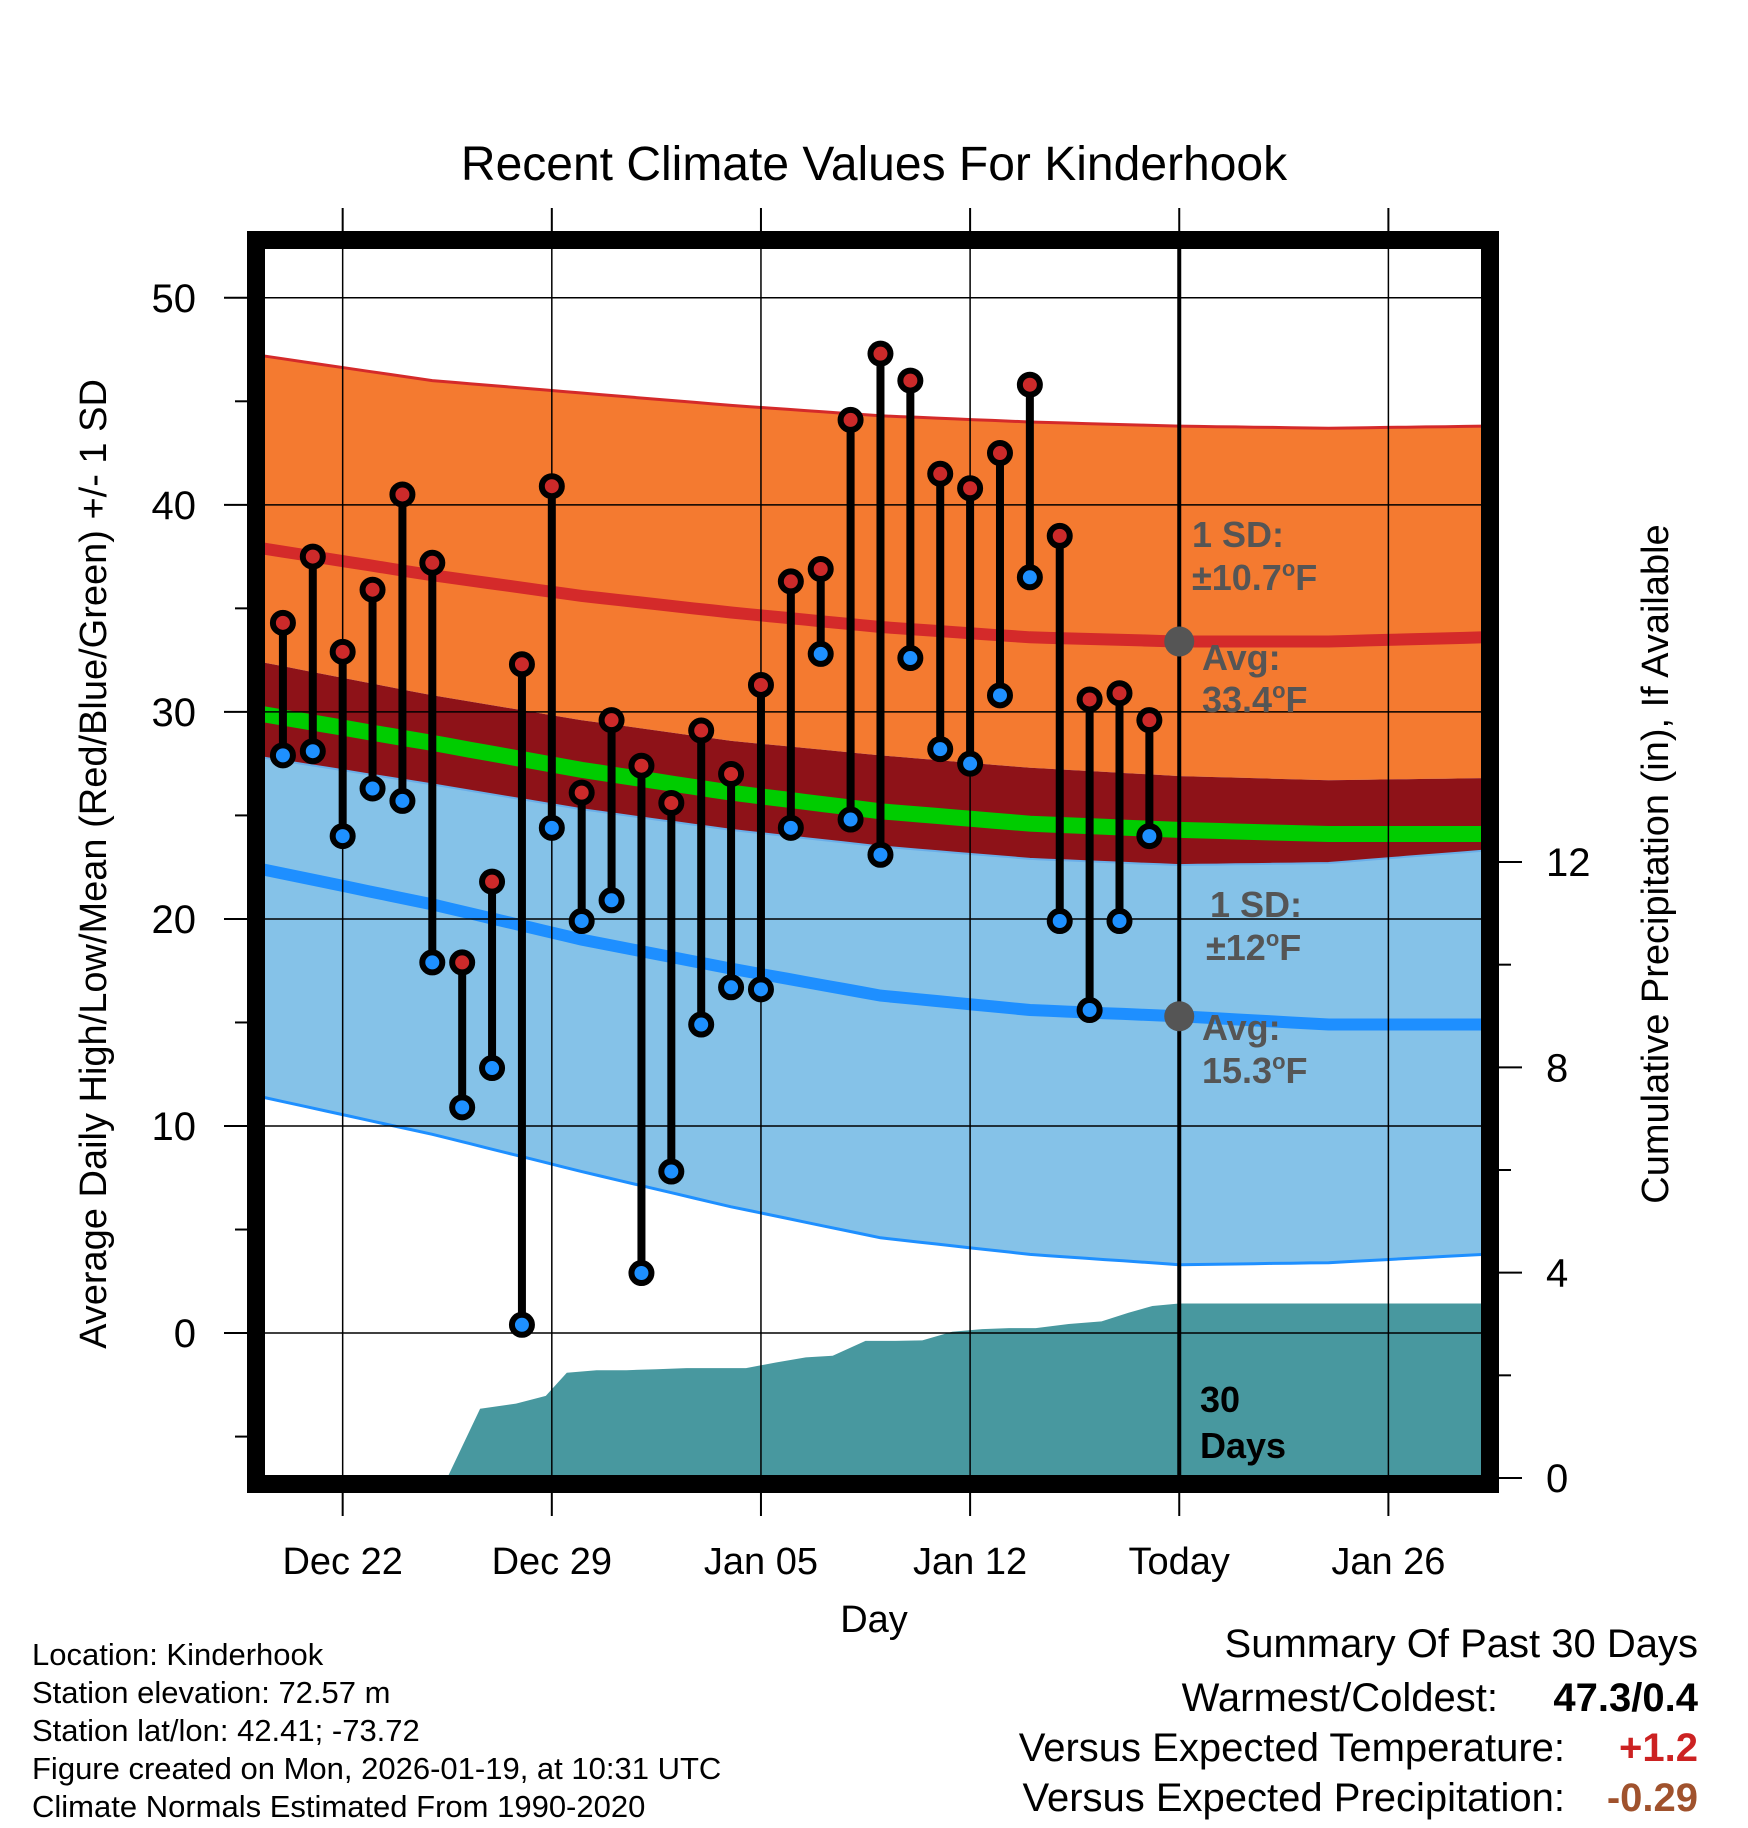 Image resolution: width=1748 pixels, height=1828 pixels. Describe the element at coordinates (872, 947) in the screenshot. I see `low-mean-line` at that location.